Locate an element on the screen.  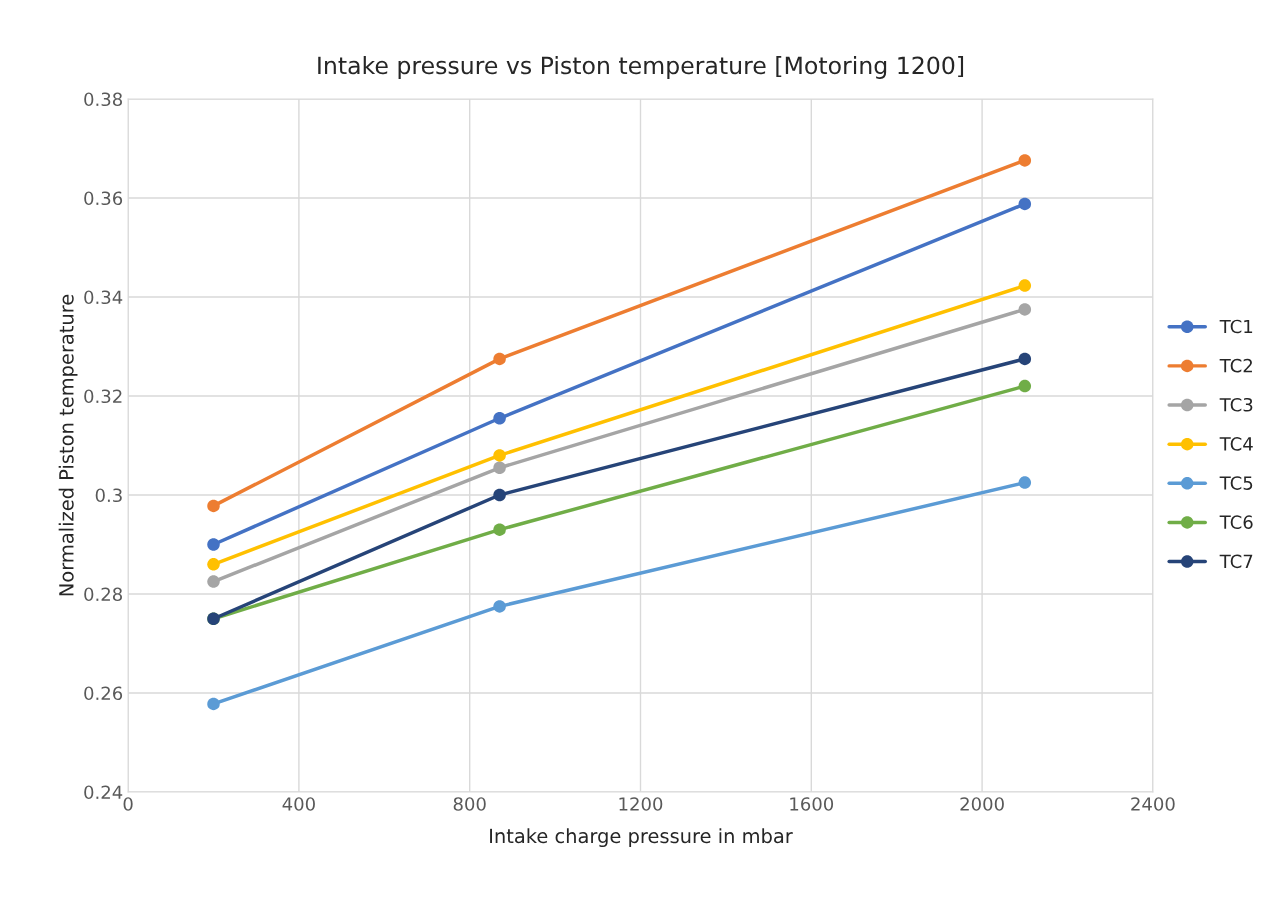
x-tick-label: 2000 is located at coordinates (982, 804).